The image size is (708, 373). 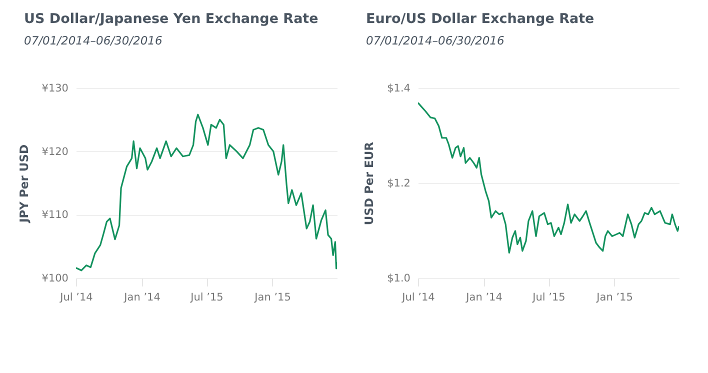 What do you see at coordinates (398, 278) in the screenshot?
I see `y-tick-label: $1.0` at bounding box center [398, 278].